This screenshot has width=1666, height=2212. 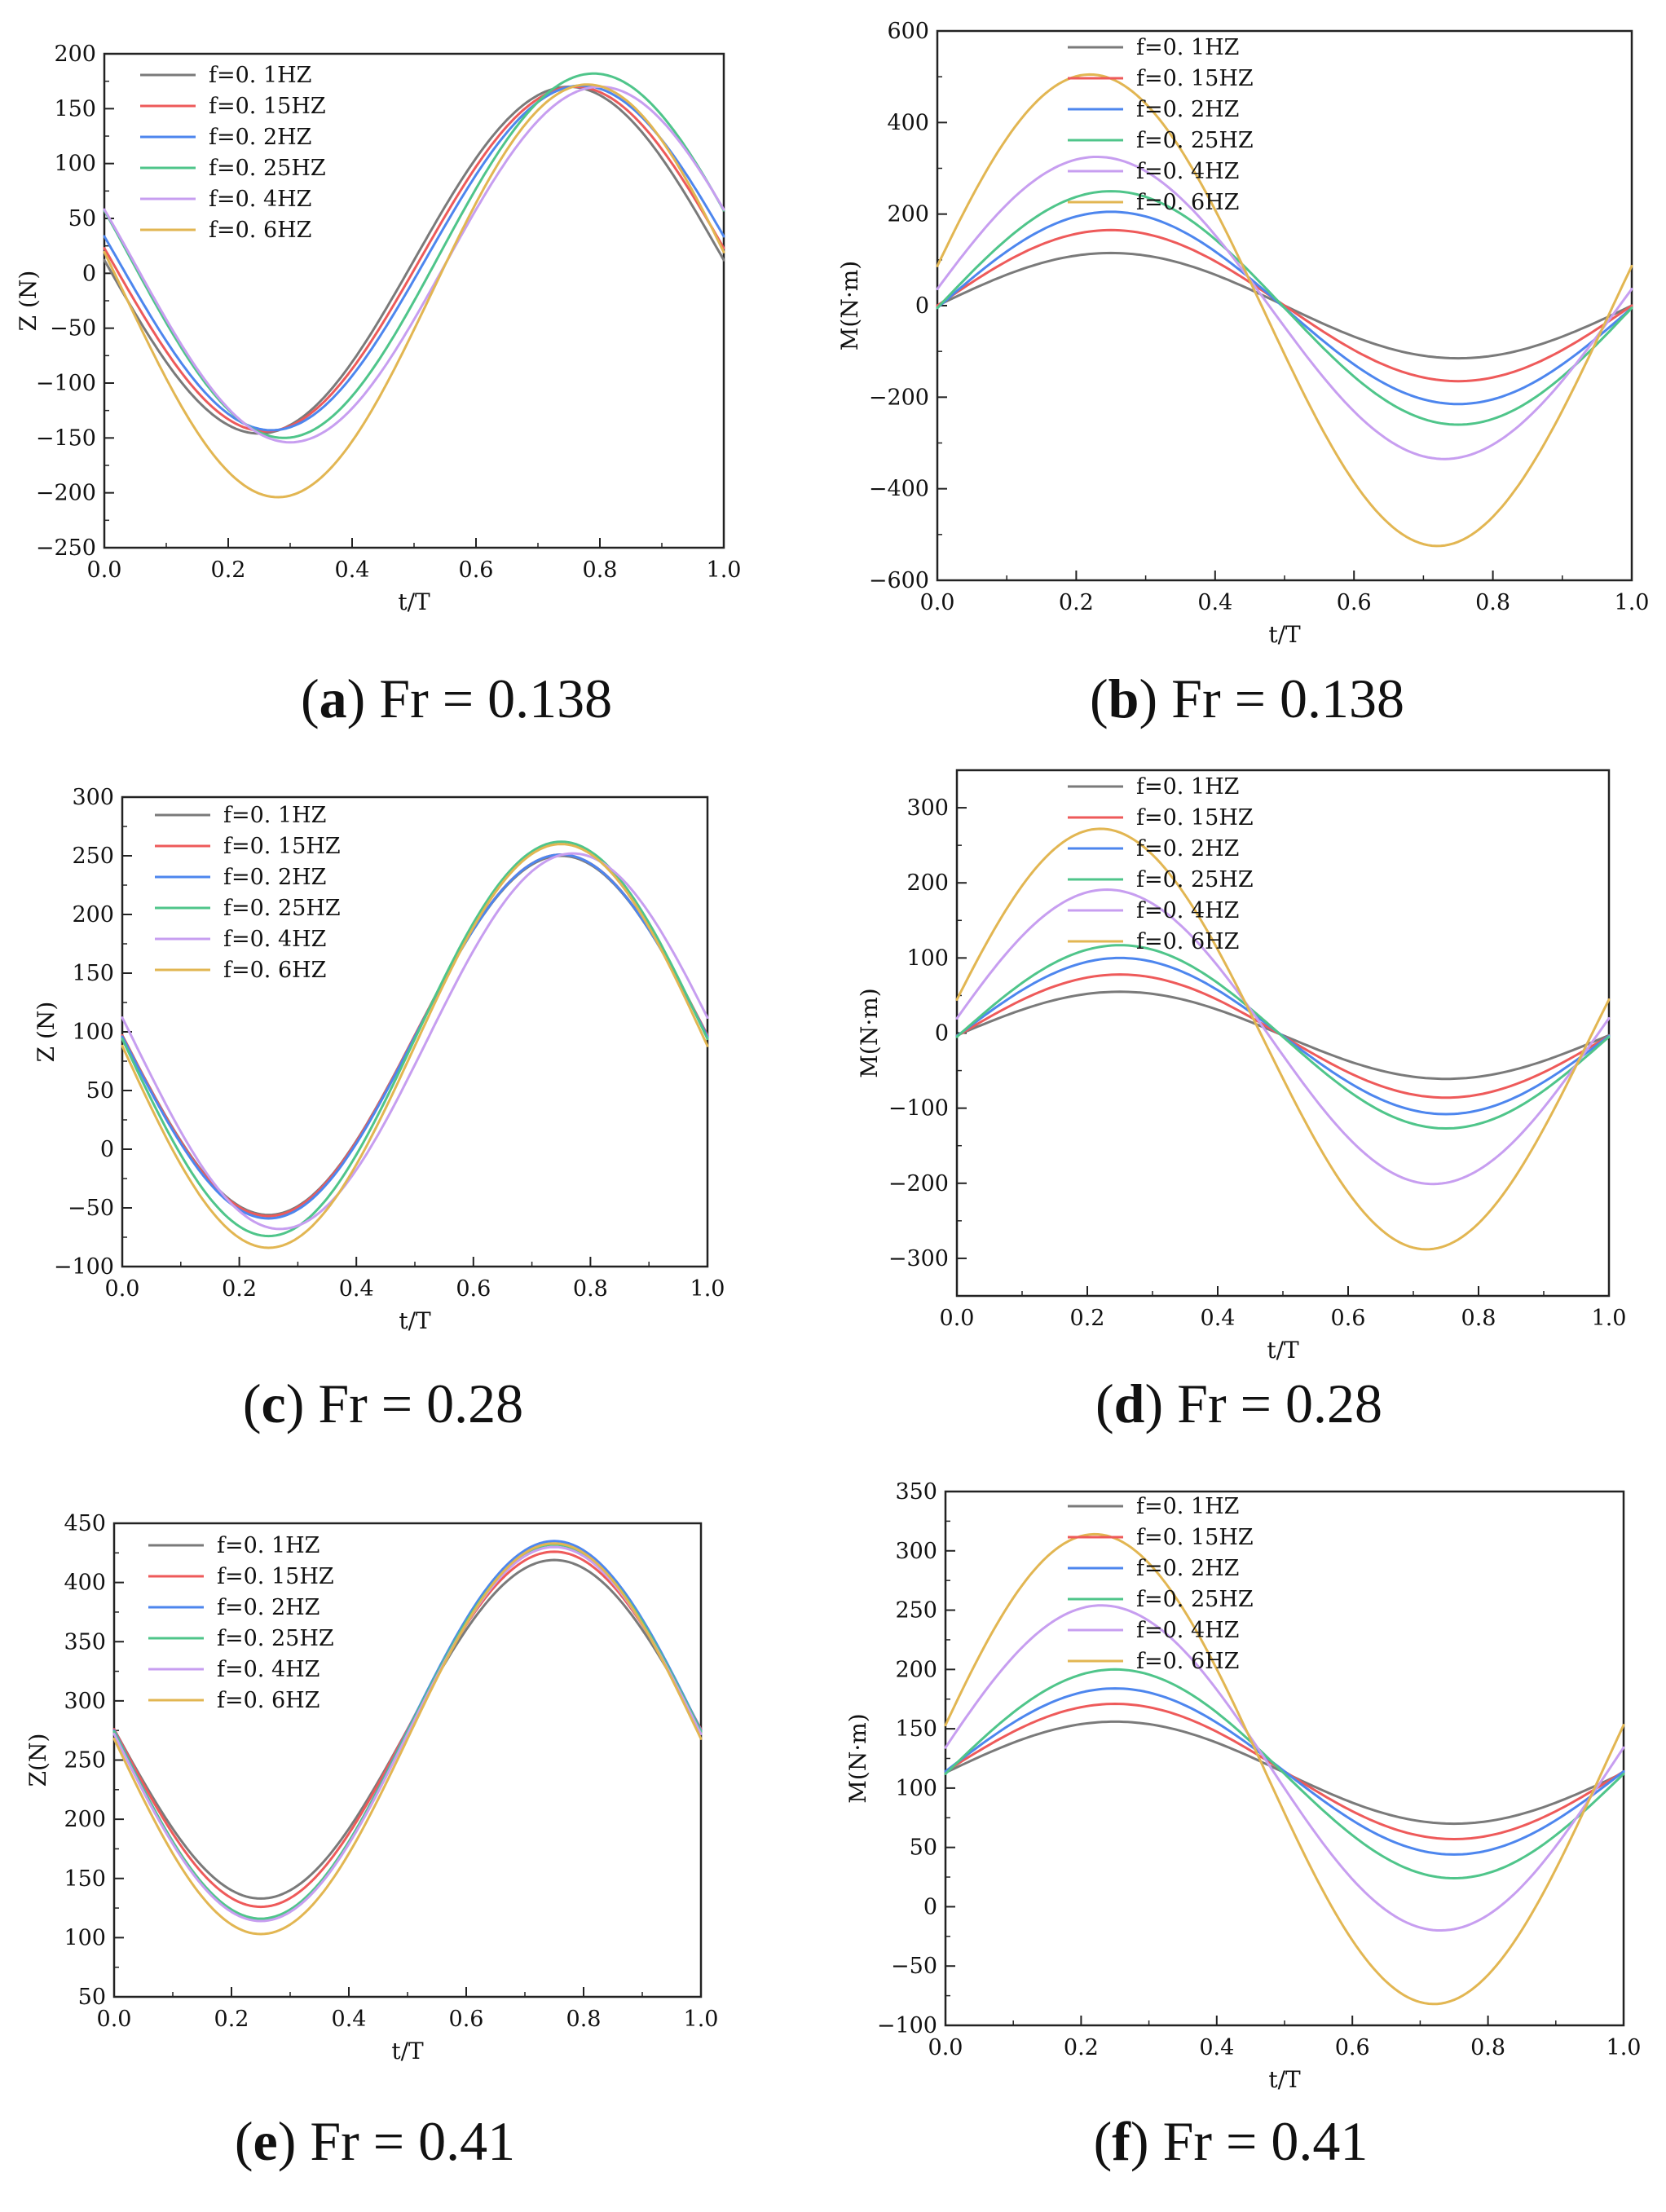 I want to click on y-tick-label: 400, so click(x=85, y=1584).